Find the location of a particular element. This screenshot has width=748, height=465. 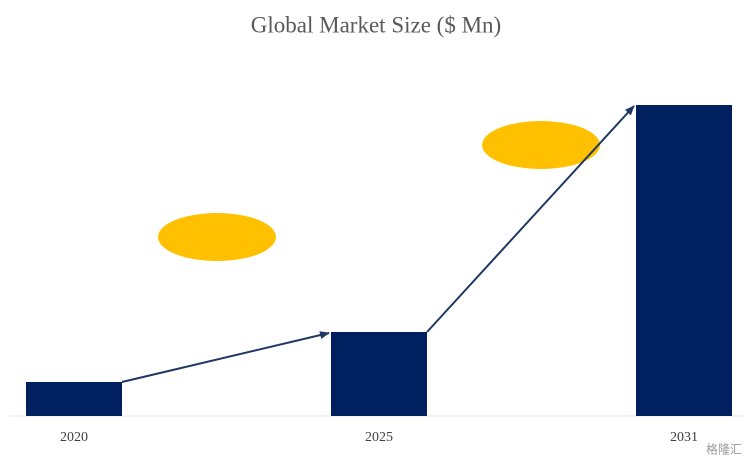

chart-title: Global Market Size ($ Mn) is located at coordinates (376, 24).